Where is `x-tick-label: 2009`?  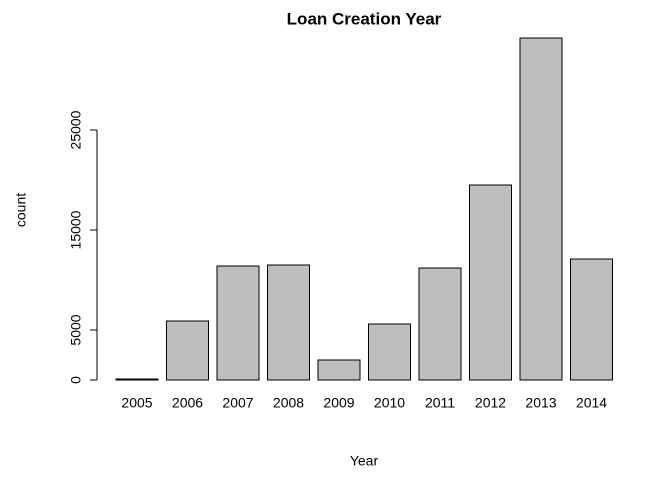
x-tick-label: 2009 is located at coordinates (338, 403).